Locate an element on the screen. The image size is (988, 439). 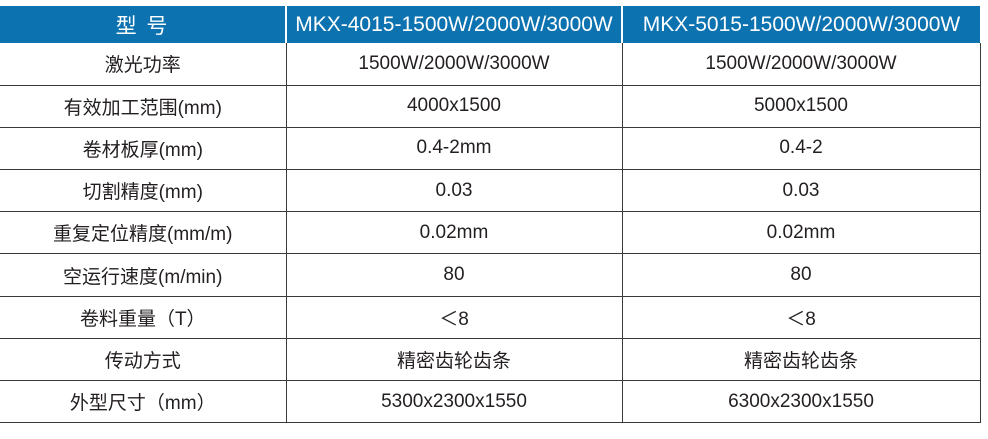
row-value-model-a: 0.03 is located at coordinates (454, 191).